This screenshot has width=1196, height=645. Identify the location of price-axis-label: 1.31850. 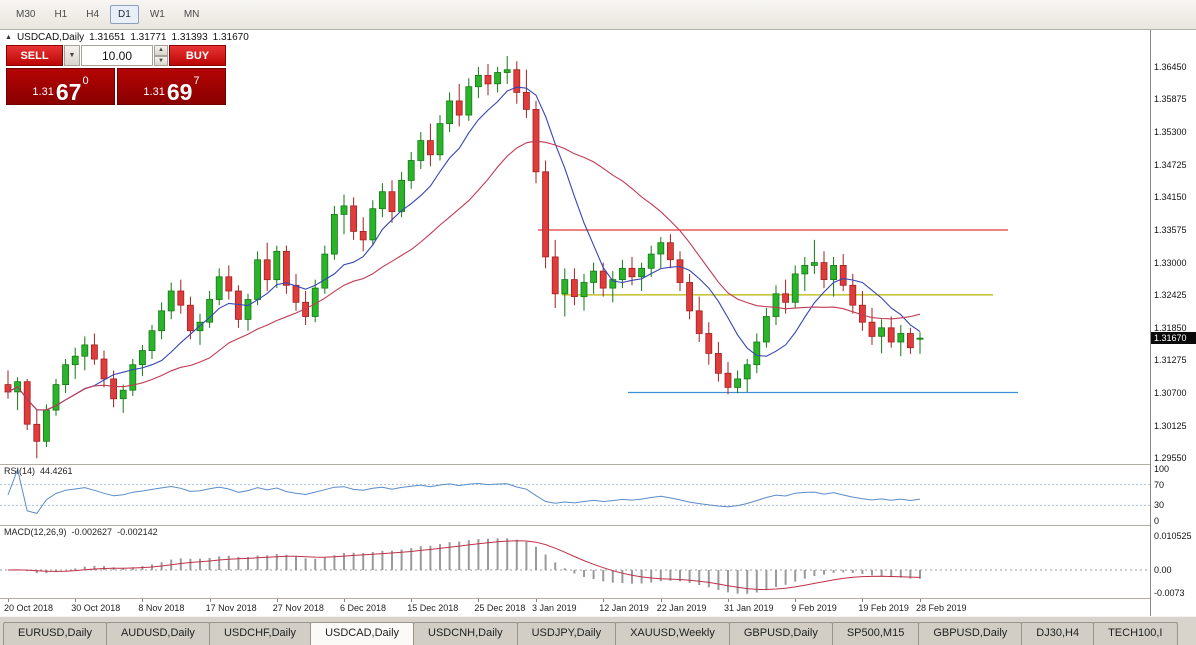
(1170, 327).